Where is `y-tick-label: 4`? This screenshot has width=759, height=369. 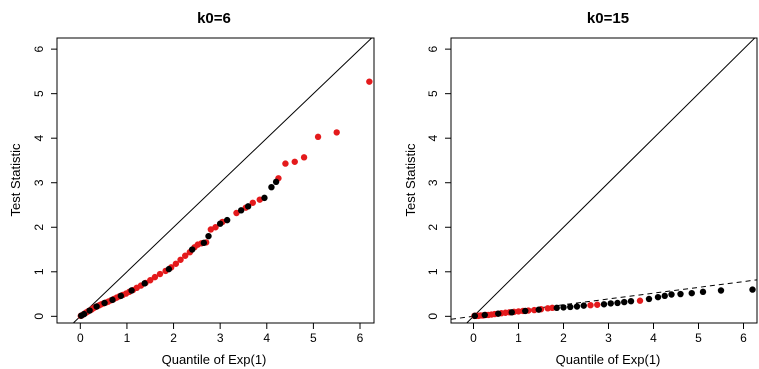
y-tick-label: 4 is located at coordinates (39, 138).